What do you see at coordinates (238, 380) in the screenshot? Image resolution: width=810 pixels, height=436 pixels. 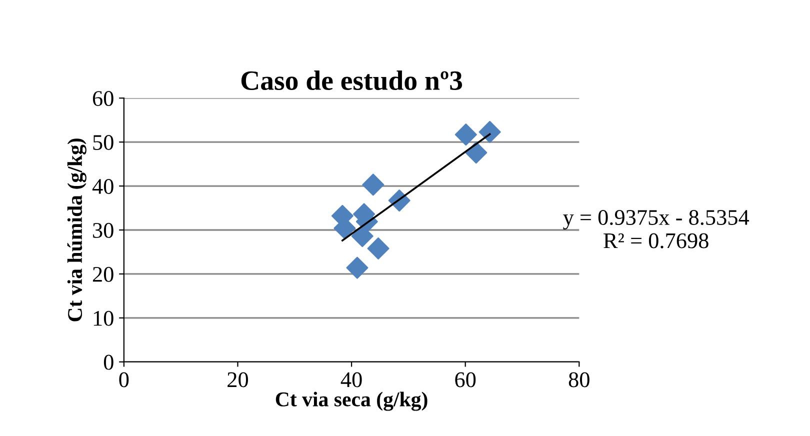 I see `x-tick-label: 20` at bounding box center [238, 380].